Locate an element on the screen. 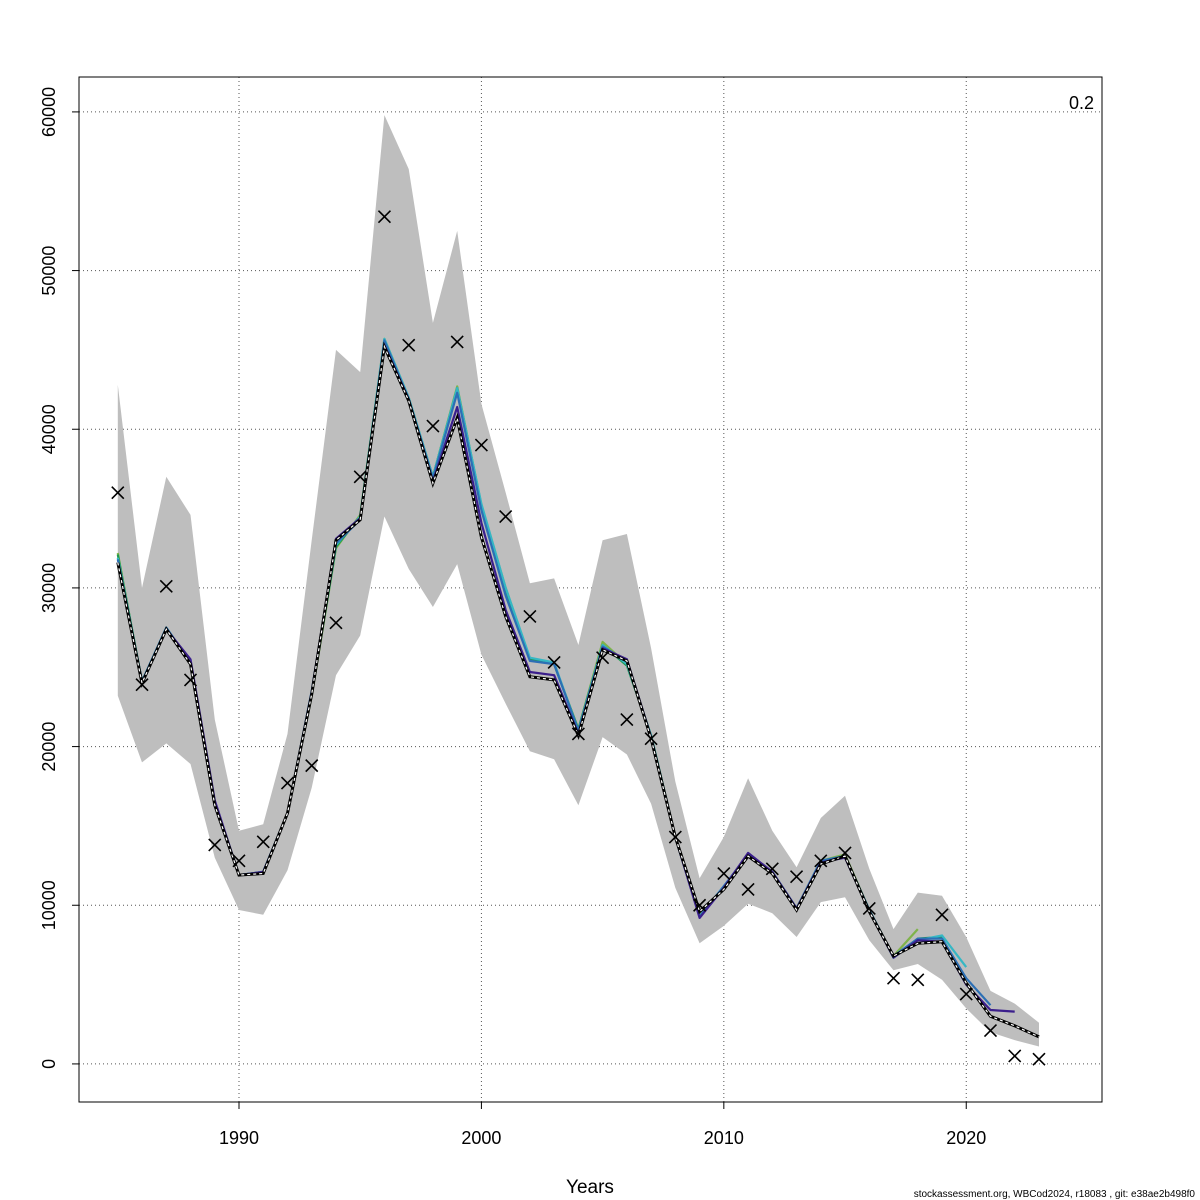  y-tick-label: 50000 is located at coordinates (49, 271).